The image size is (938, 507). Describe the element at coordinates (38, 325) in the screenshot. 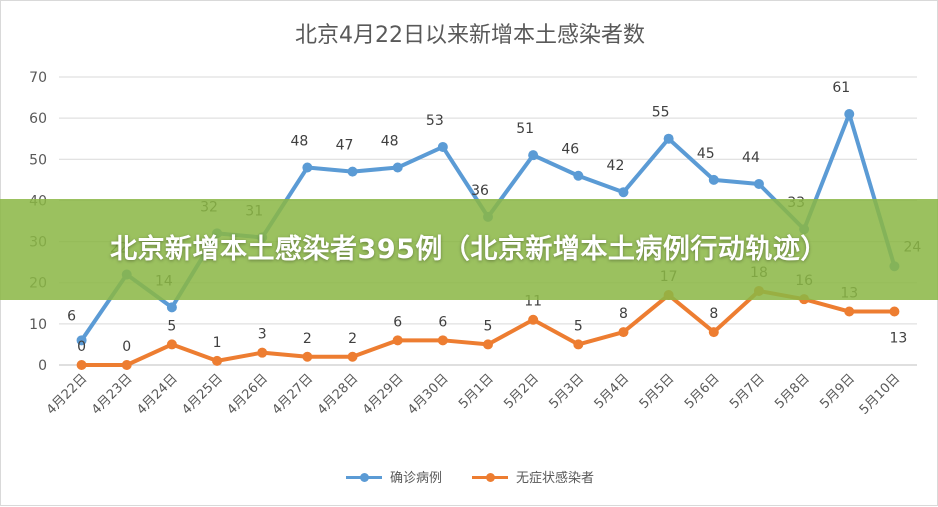

I see `y-tick-label: 10` at that location.